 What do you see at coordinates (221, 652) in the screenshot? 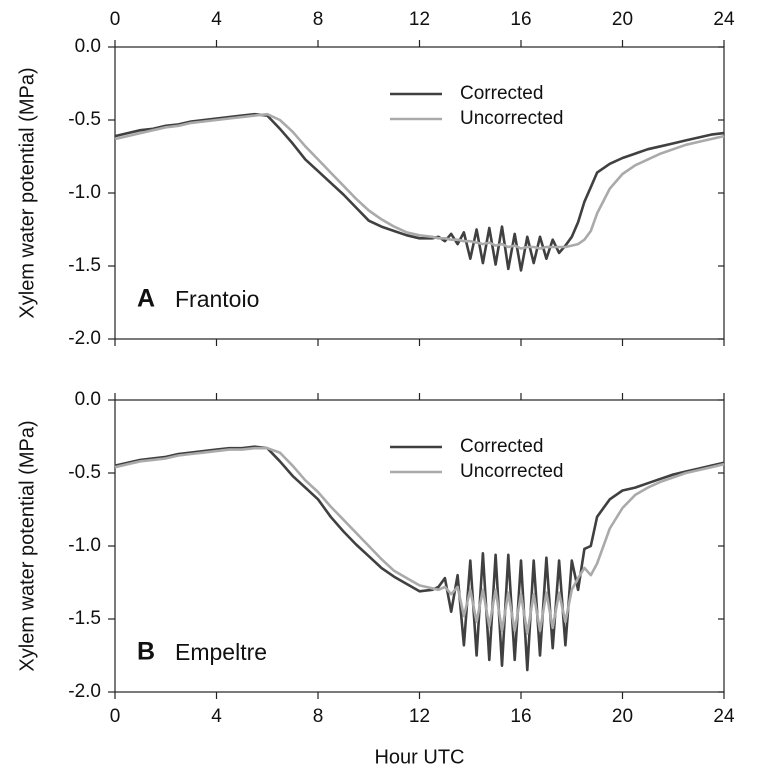
I see `panel-name: Empeltre` at bounding box center [221, 652].